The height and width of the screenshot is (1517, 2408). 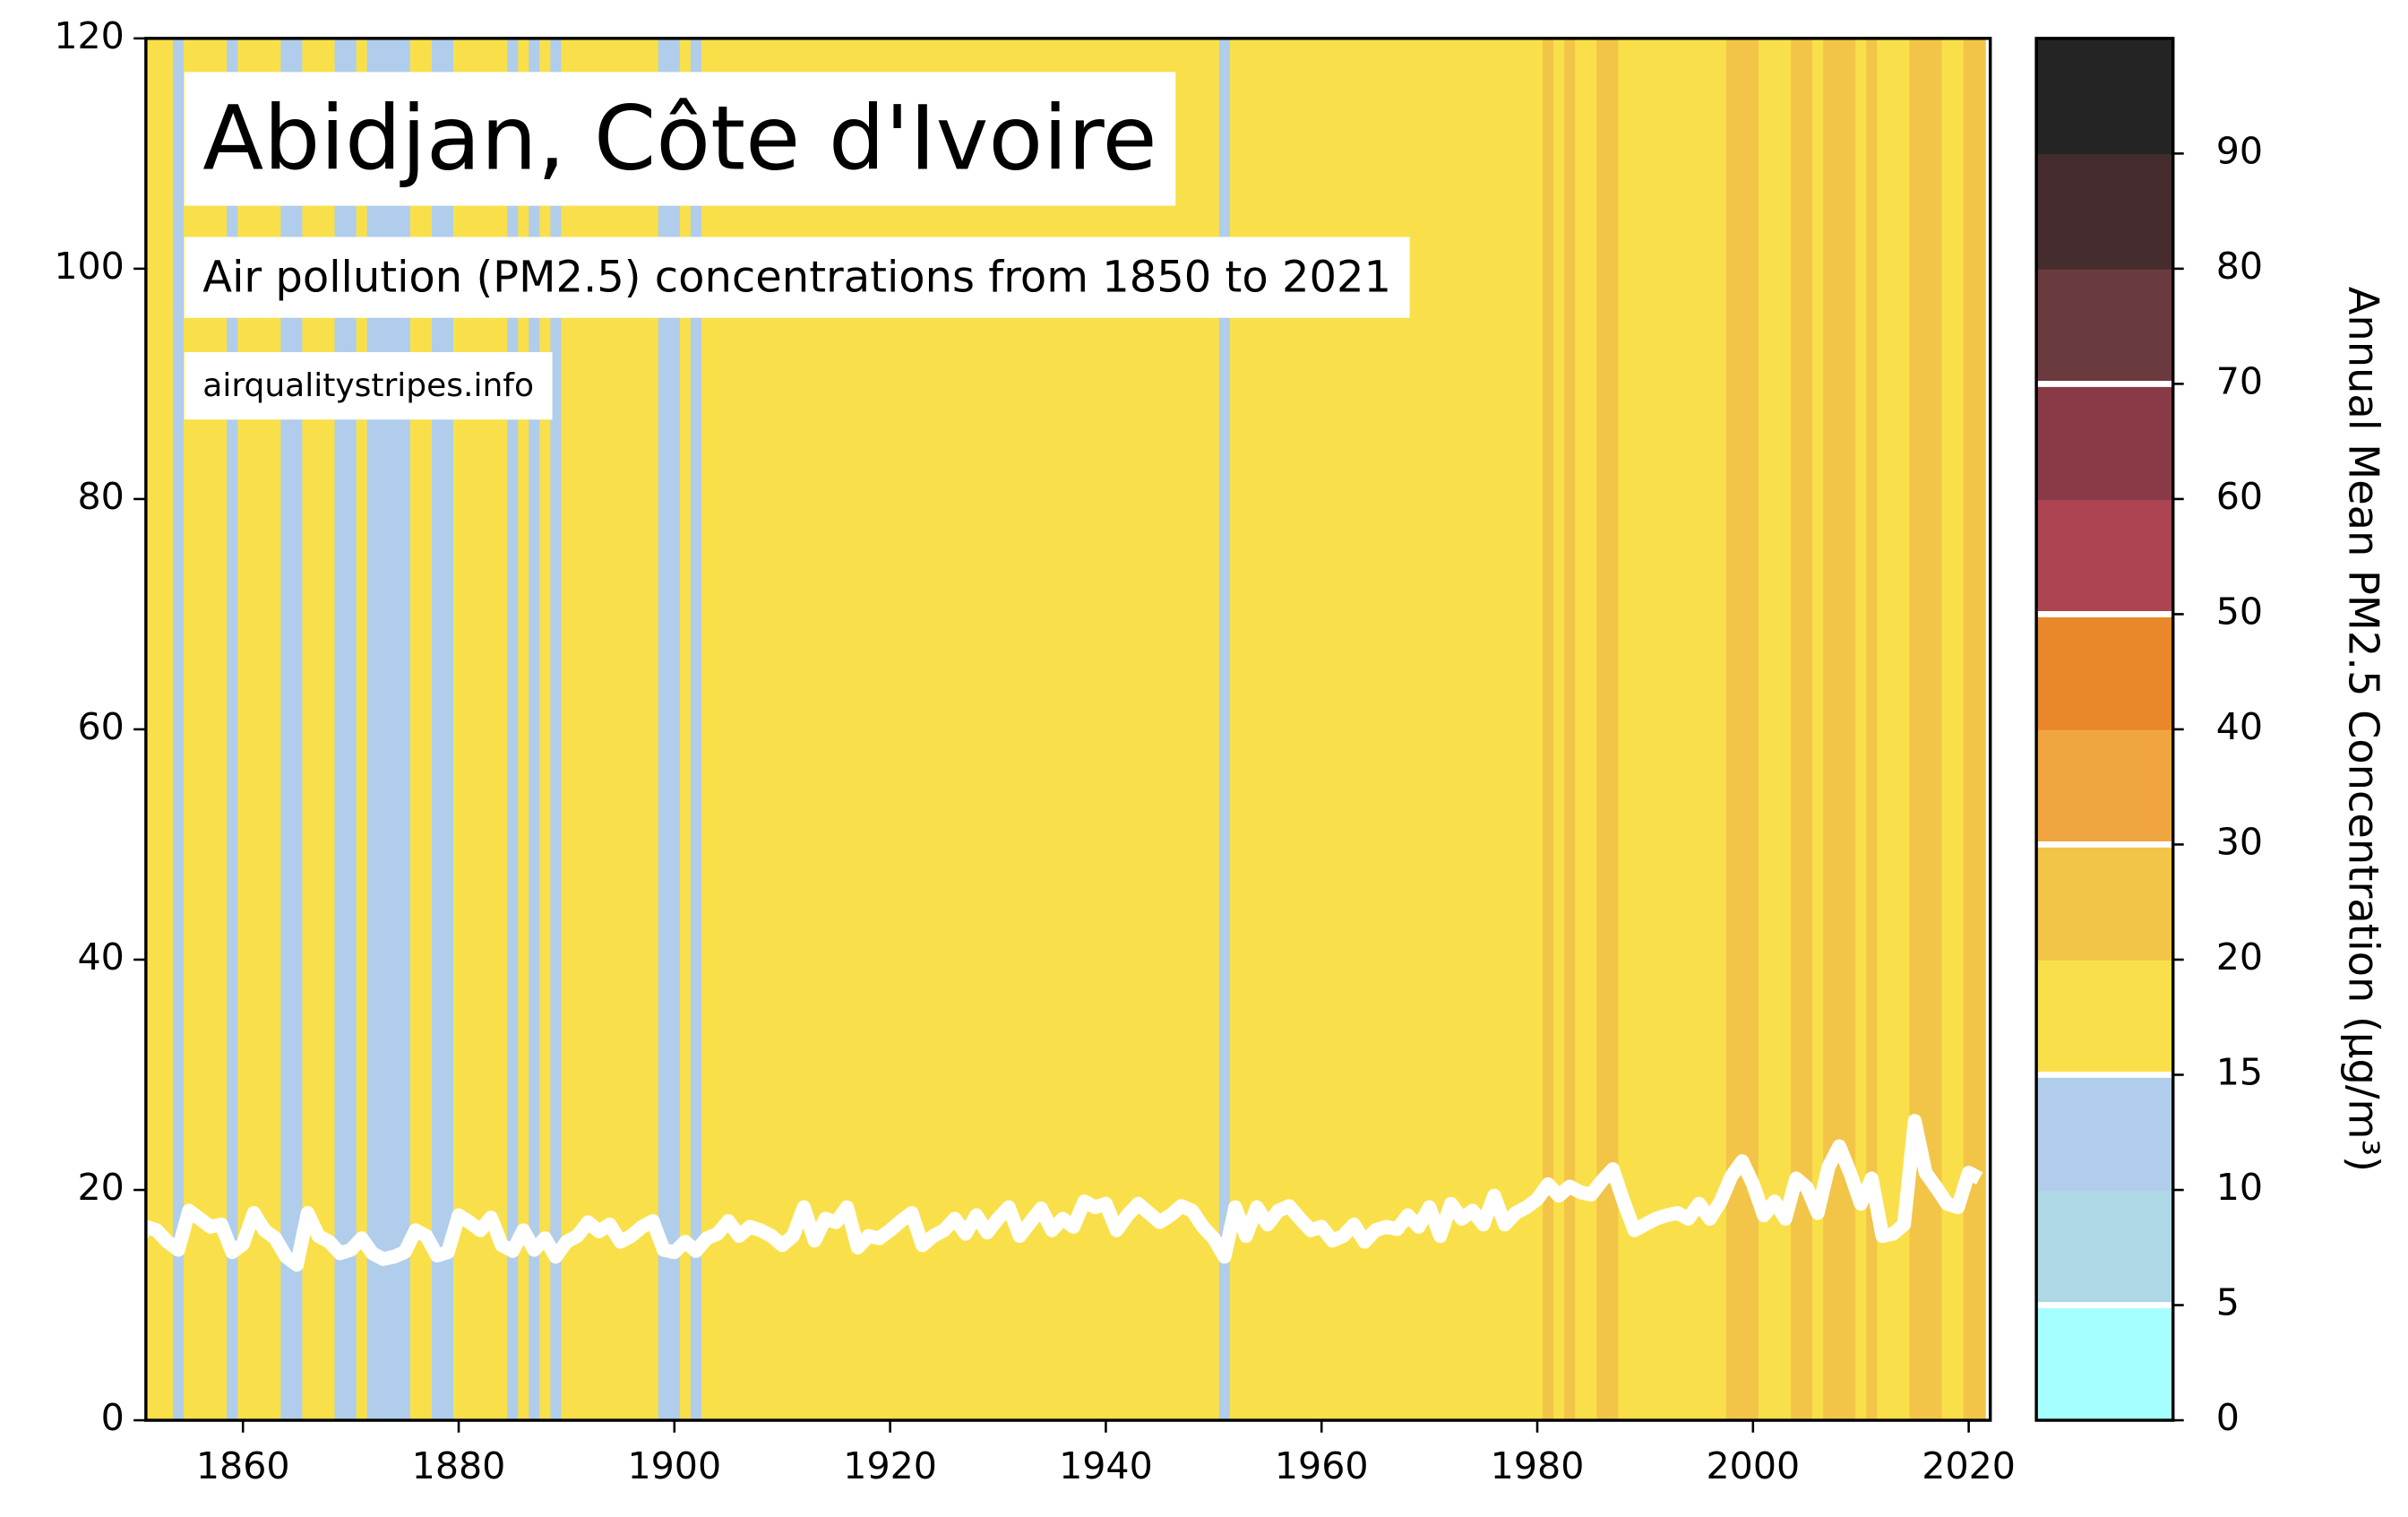 I want to click on colorbar-tick-label: 80, so click(x=2239, y=266).